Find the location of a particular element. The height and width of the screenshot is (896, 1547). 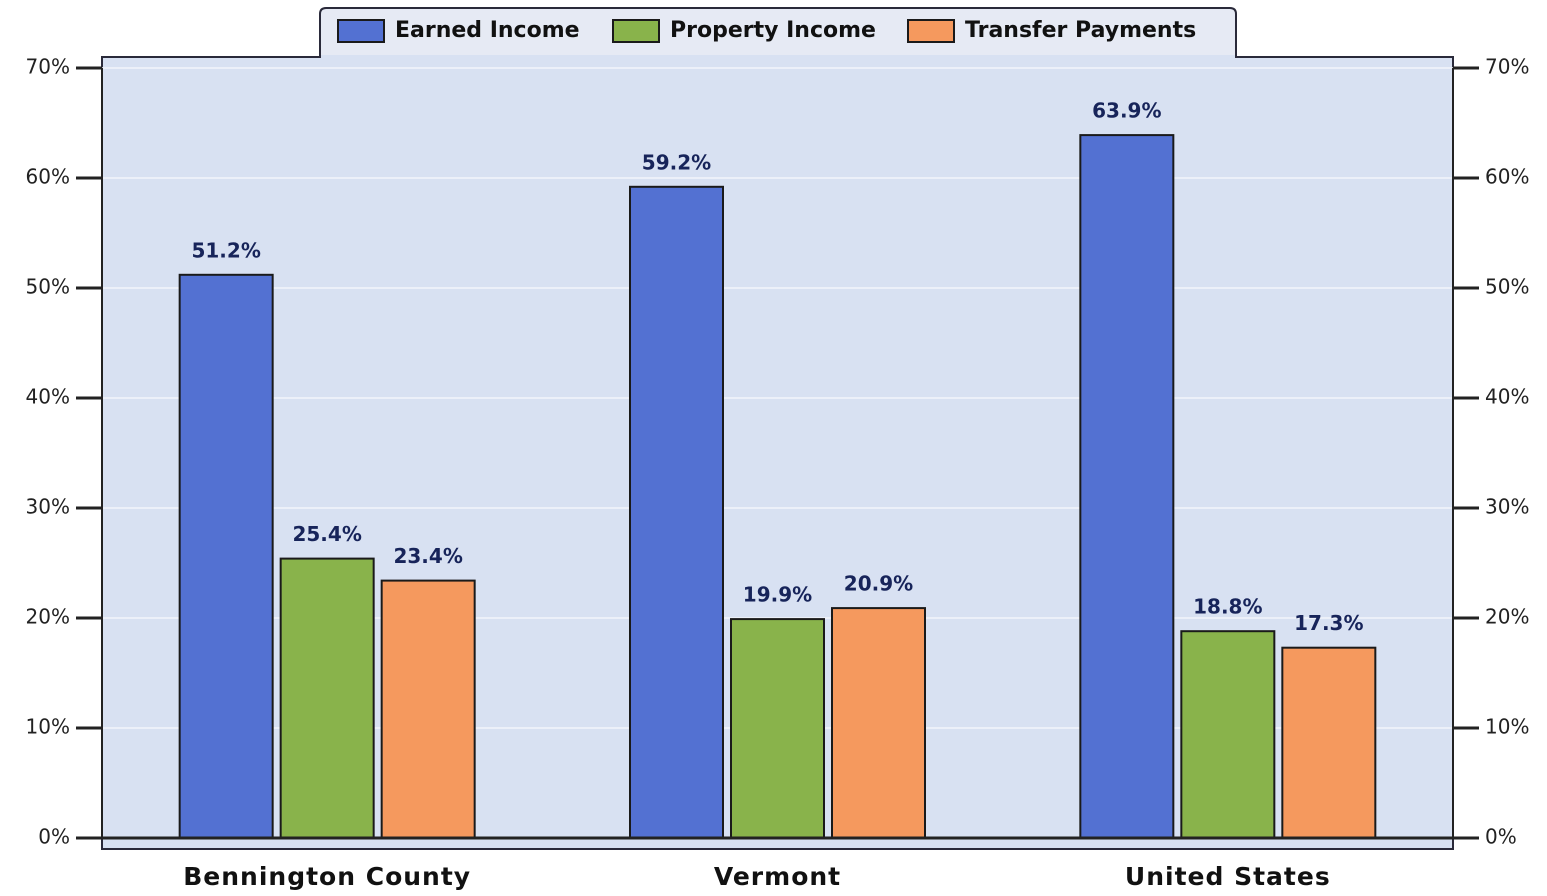

y-tick-label: 20% is located at coordinates (48, 617).